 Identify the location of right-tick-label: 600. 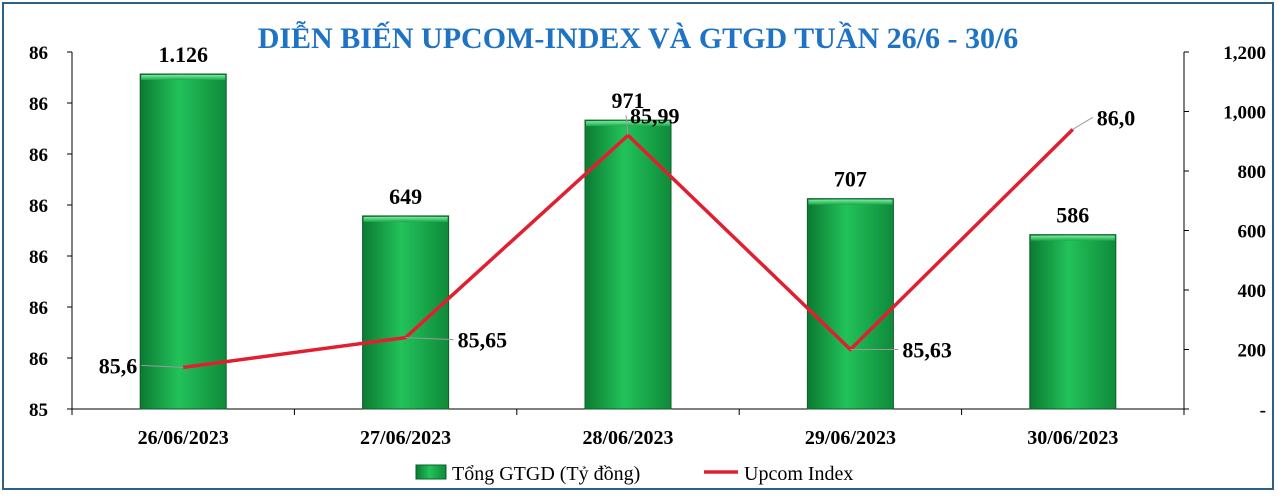
(1252, 232).